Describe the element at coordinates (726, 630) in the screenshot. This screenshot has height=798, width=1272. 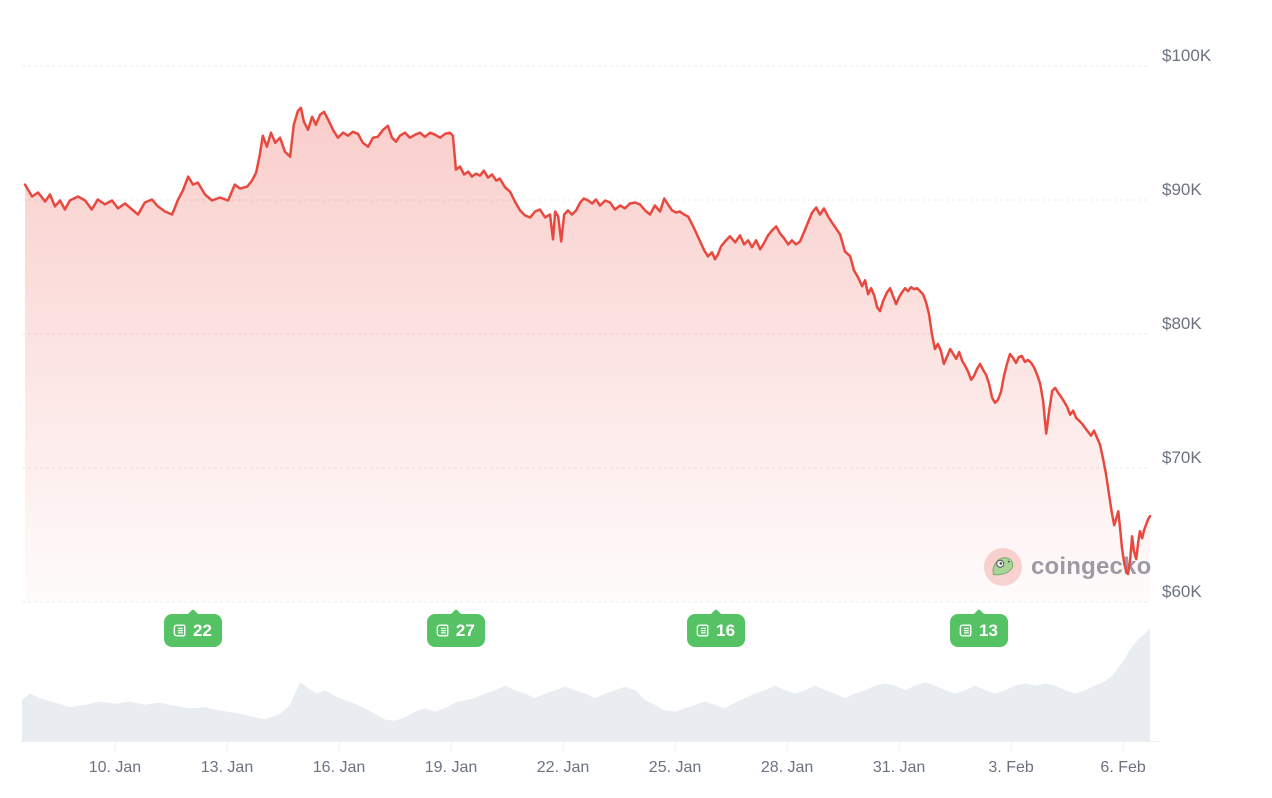
I see `news-count: 16` at that location.